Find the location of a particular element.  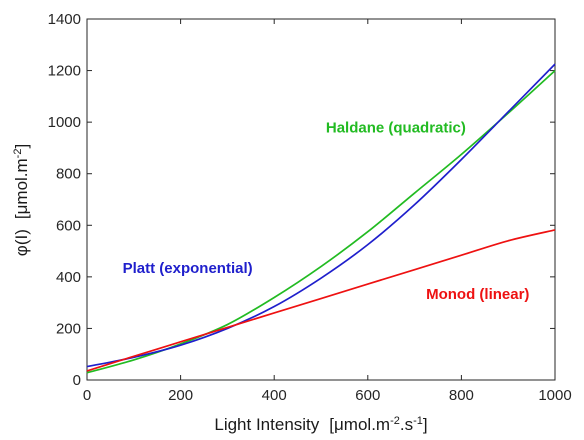

series-label-monod: Monod (linear) is located at coordinates (477, 294).